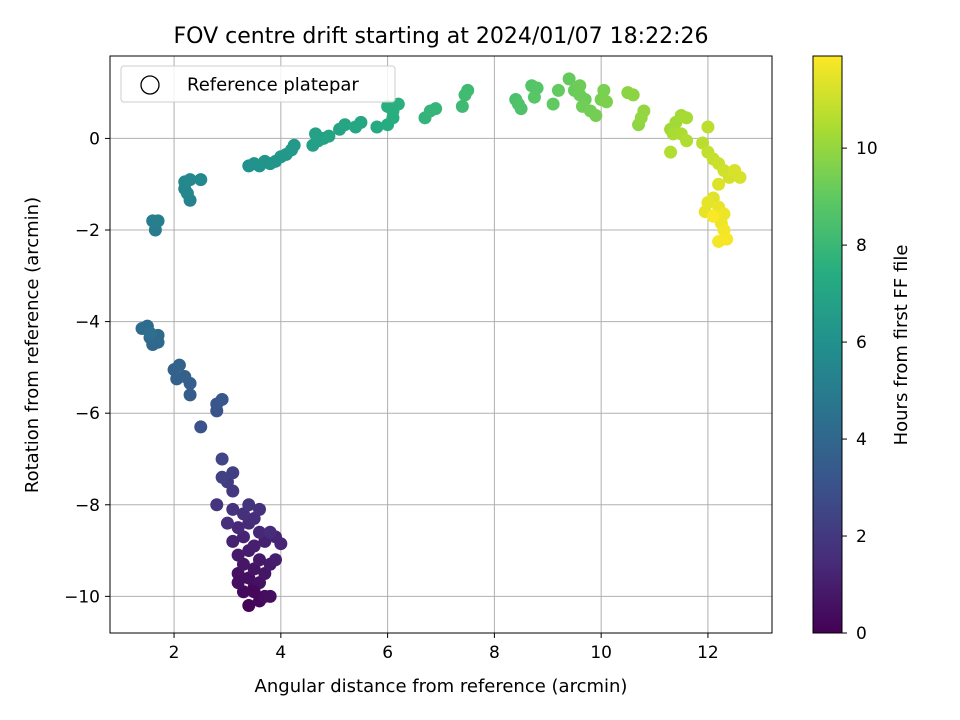 The height and width of the screenshot is (720, 960). What do you see at coordinates (87, 414) in the screenshot?
I see `y-tick-label: −6` at bounding box center [87, 414].